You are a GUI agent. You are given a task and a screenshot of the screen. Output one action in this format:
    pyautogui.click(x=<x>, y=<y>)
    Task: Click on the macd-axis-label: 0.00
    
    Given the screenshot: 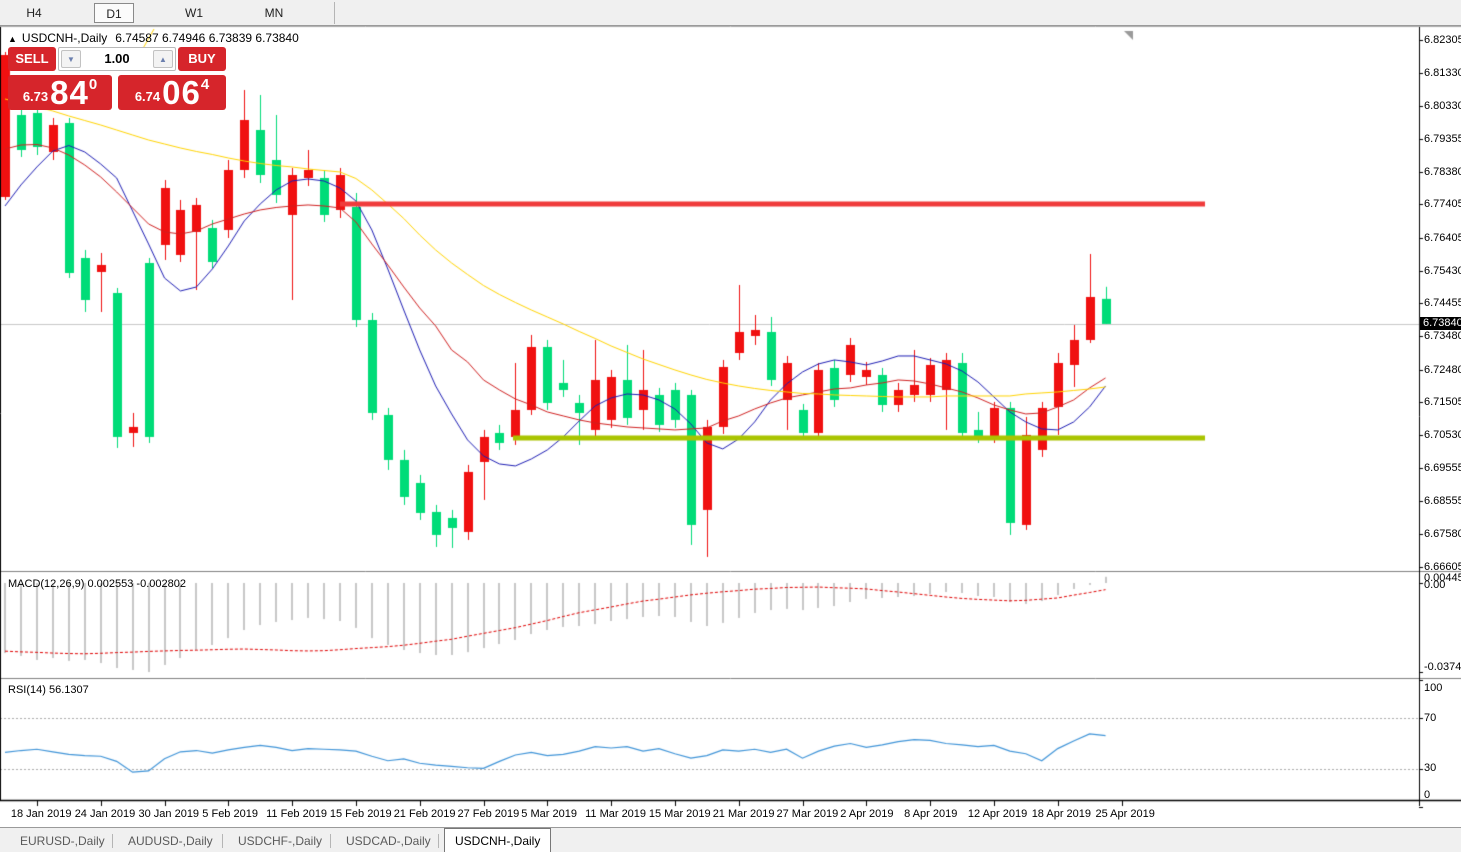 What is the action you would take?
    pyautogui.click(x=1435, y=585)
    